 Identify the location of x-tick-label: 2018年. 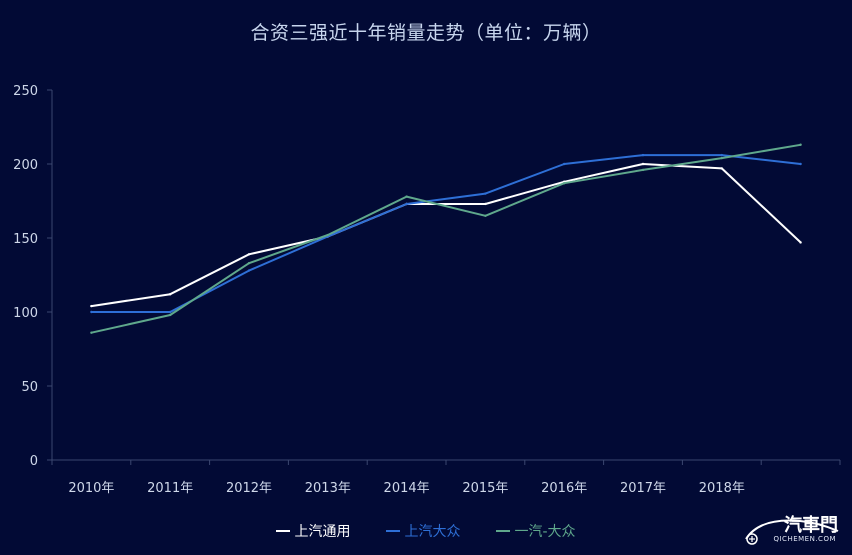
(722, 488).